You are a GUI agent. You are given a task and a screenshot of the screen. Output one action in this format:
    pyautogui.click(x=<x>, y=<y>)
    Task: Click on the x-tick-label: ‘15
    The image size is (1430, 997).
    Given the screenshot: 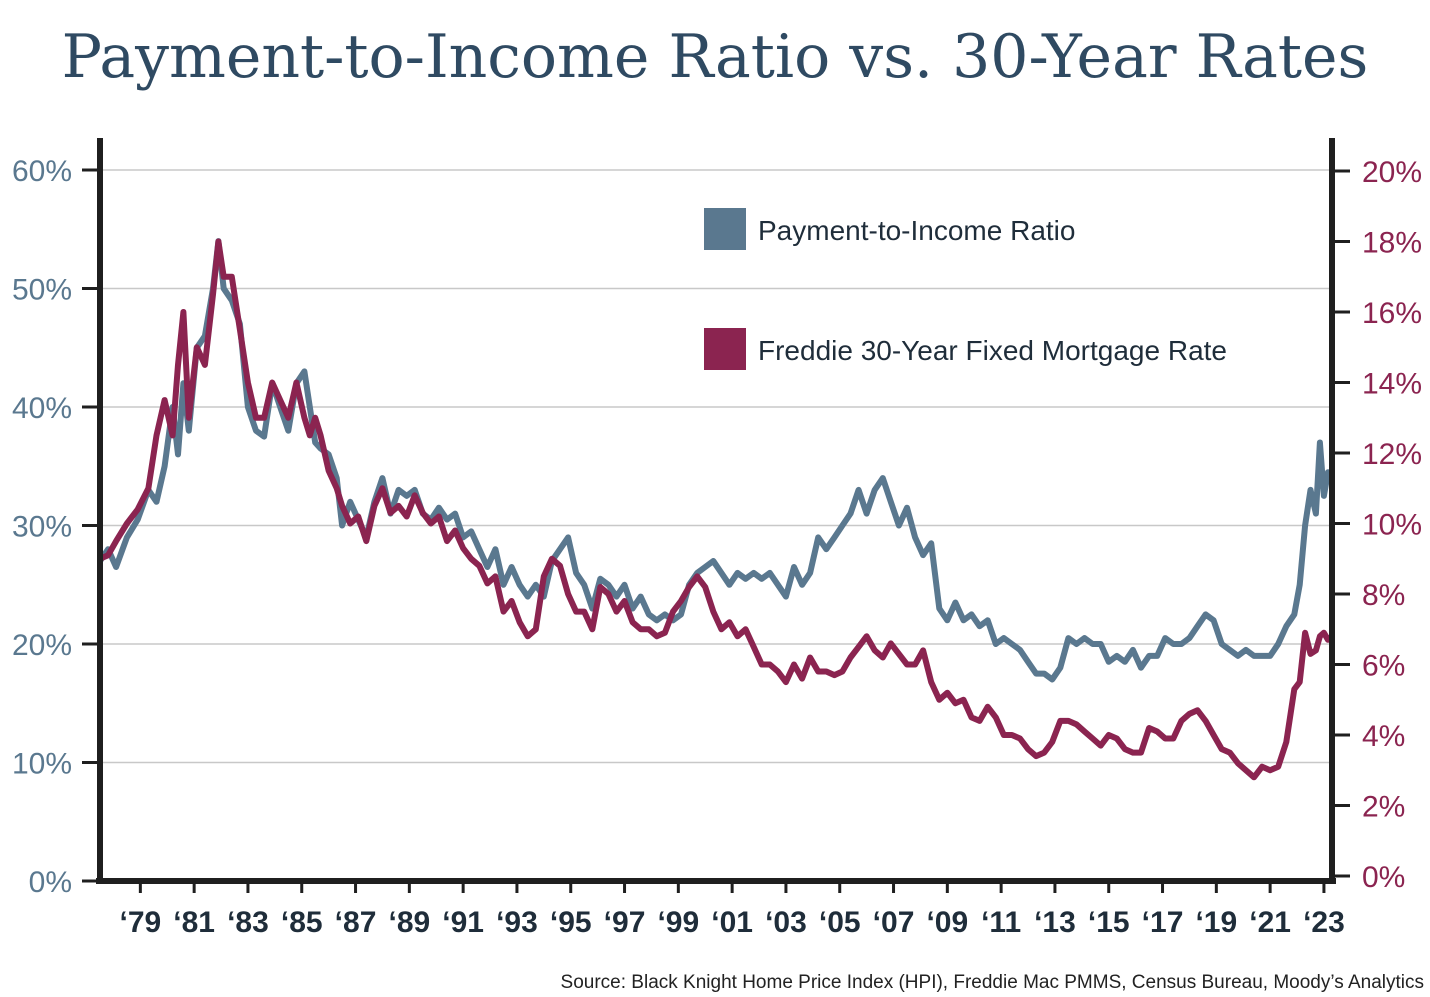 What is the action you would take?
    pyautogui.click(x=1109, y=922)
    